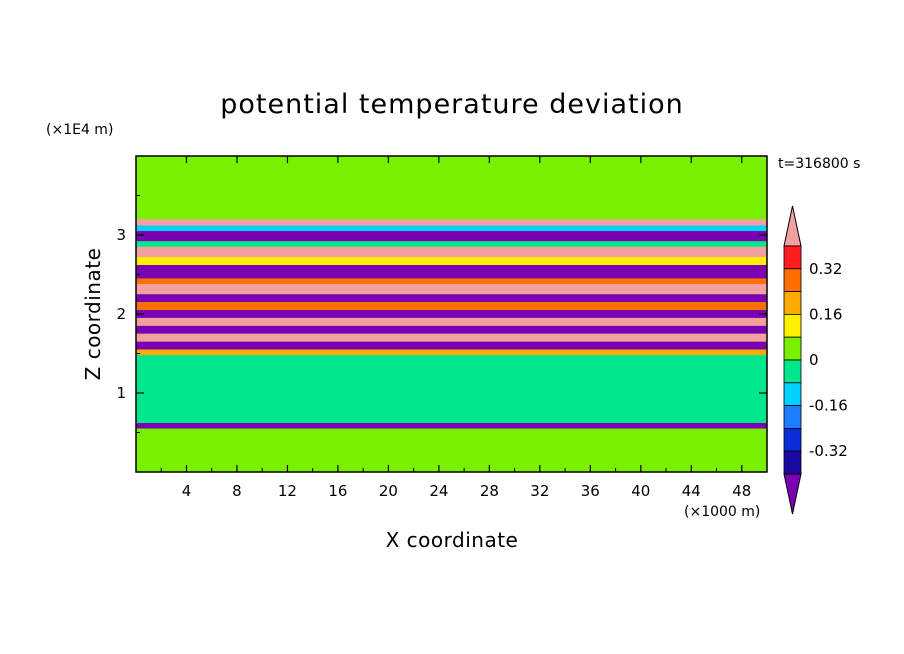  What do you see at coordinates (792, 226) in the screenshot?
I see `colorbar-extend-max` at bounding box center [792, 226].